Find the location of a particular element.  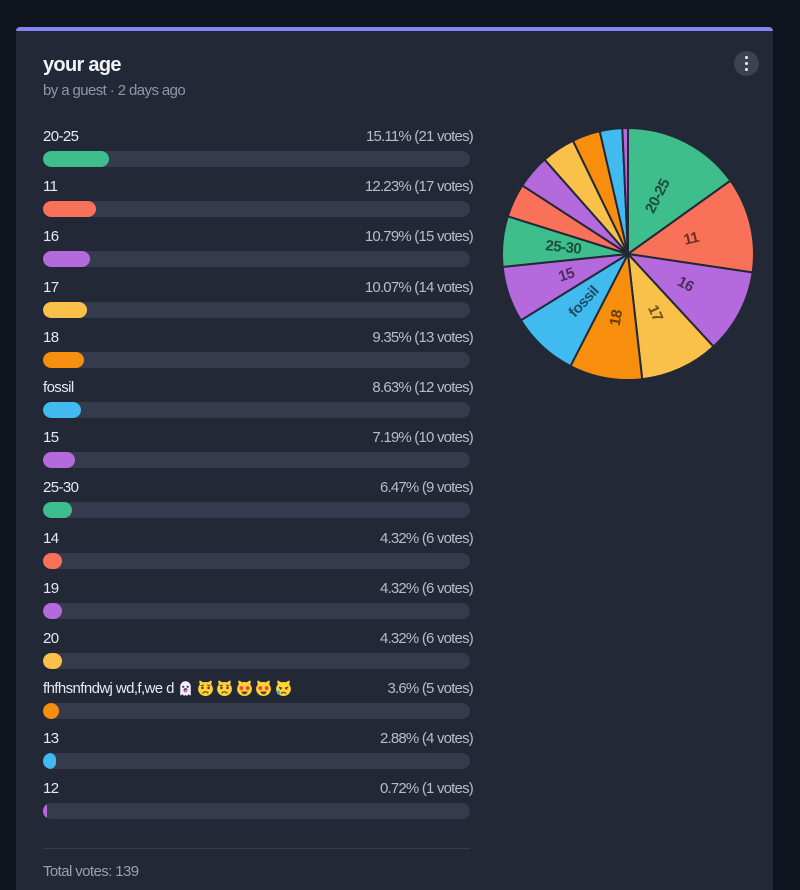

svg-text: 11 is located at coordinates (691, 239).